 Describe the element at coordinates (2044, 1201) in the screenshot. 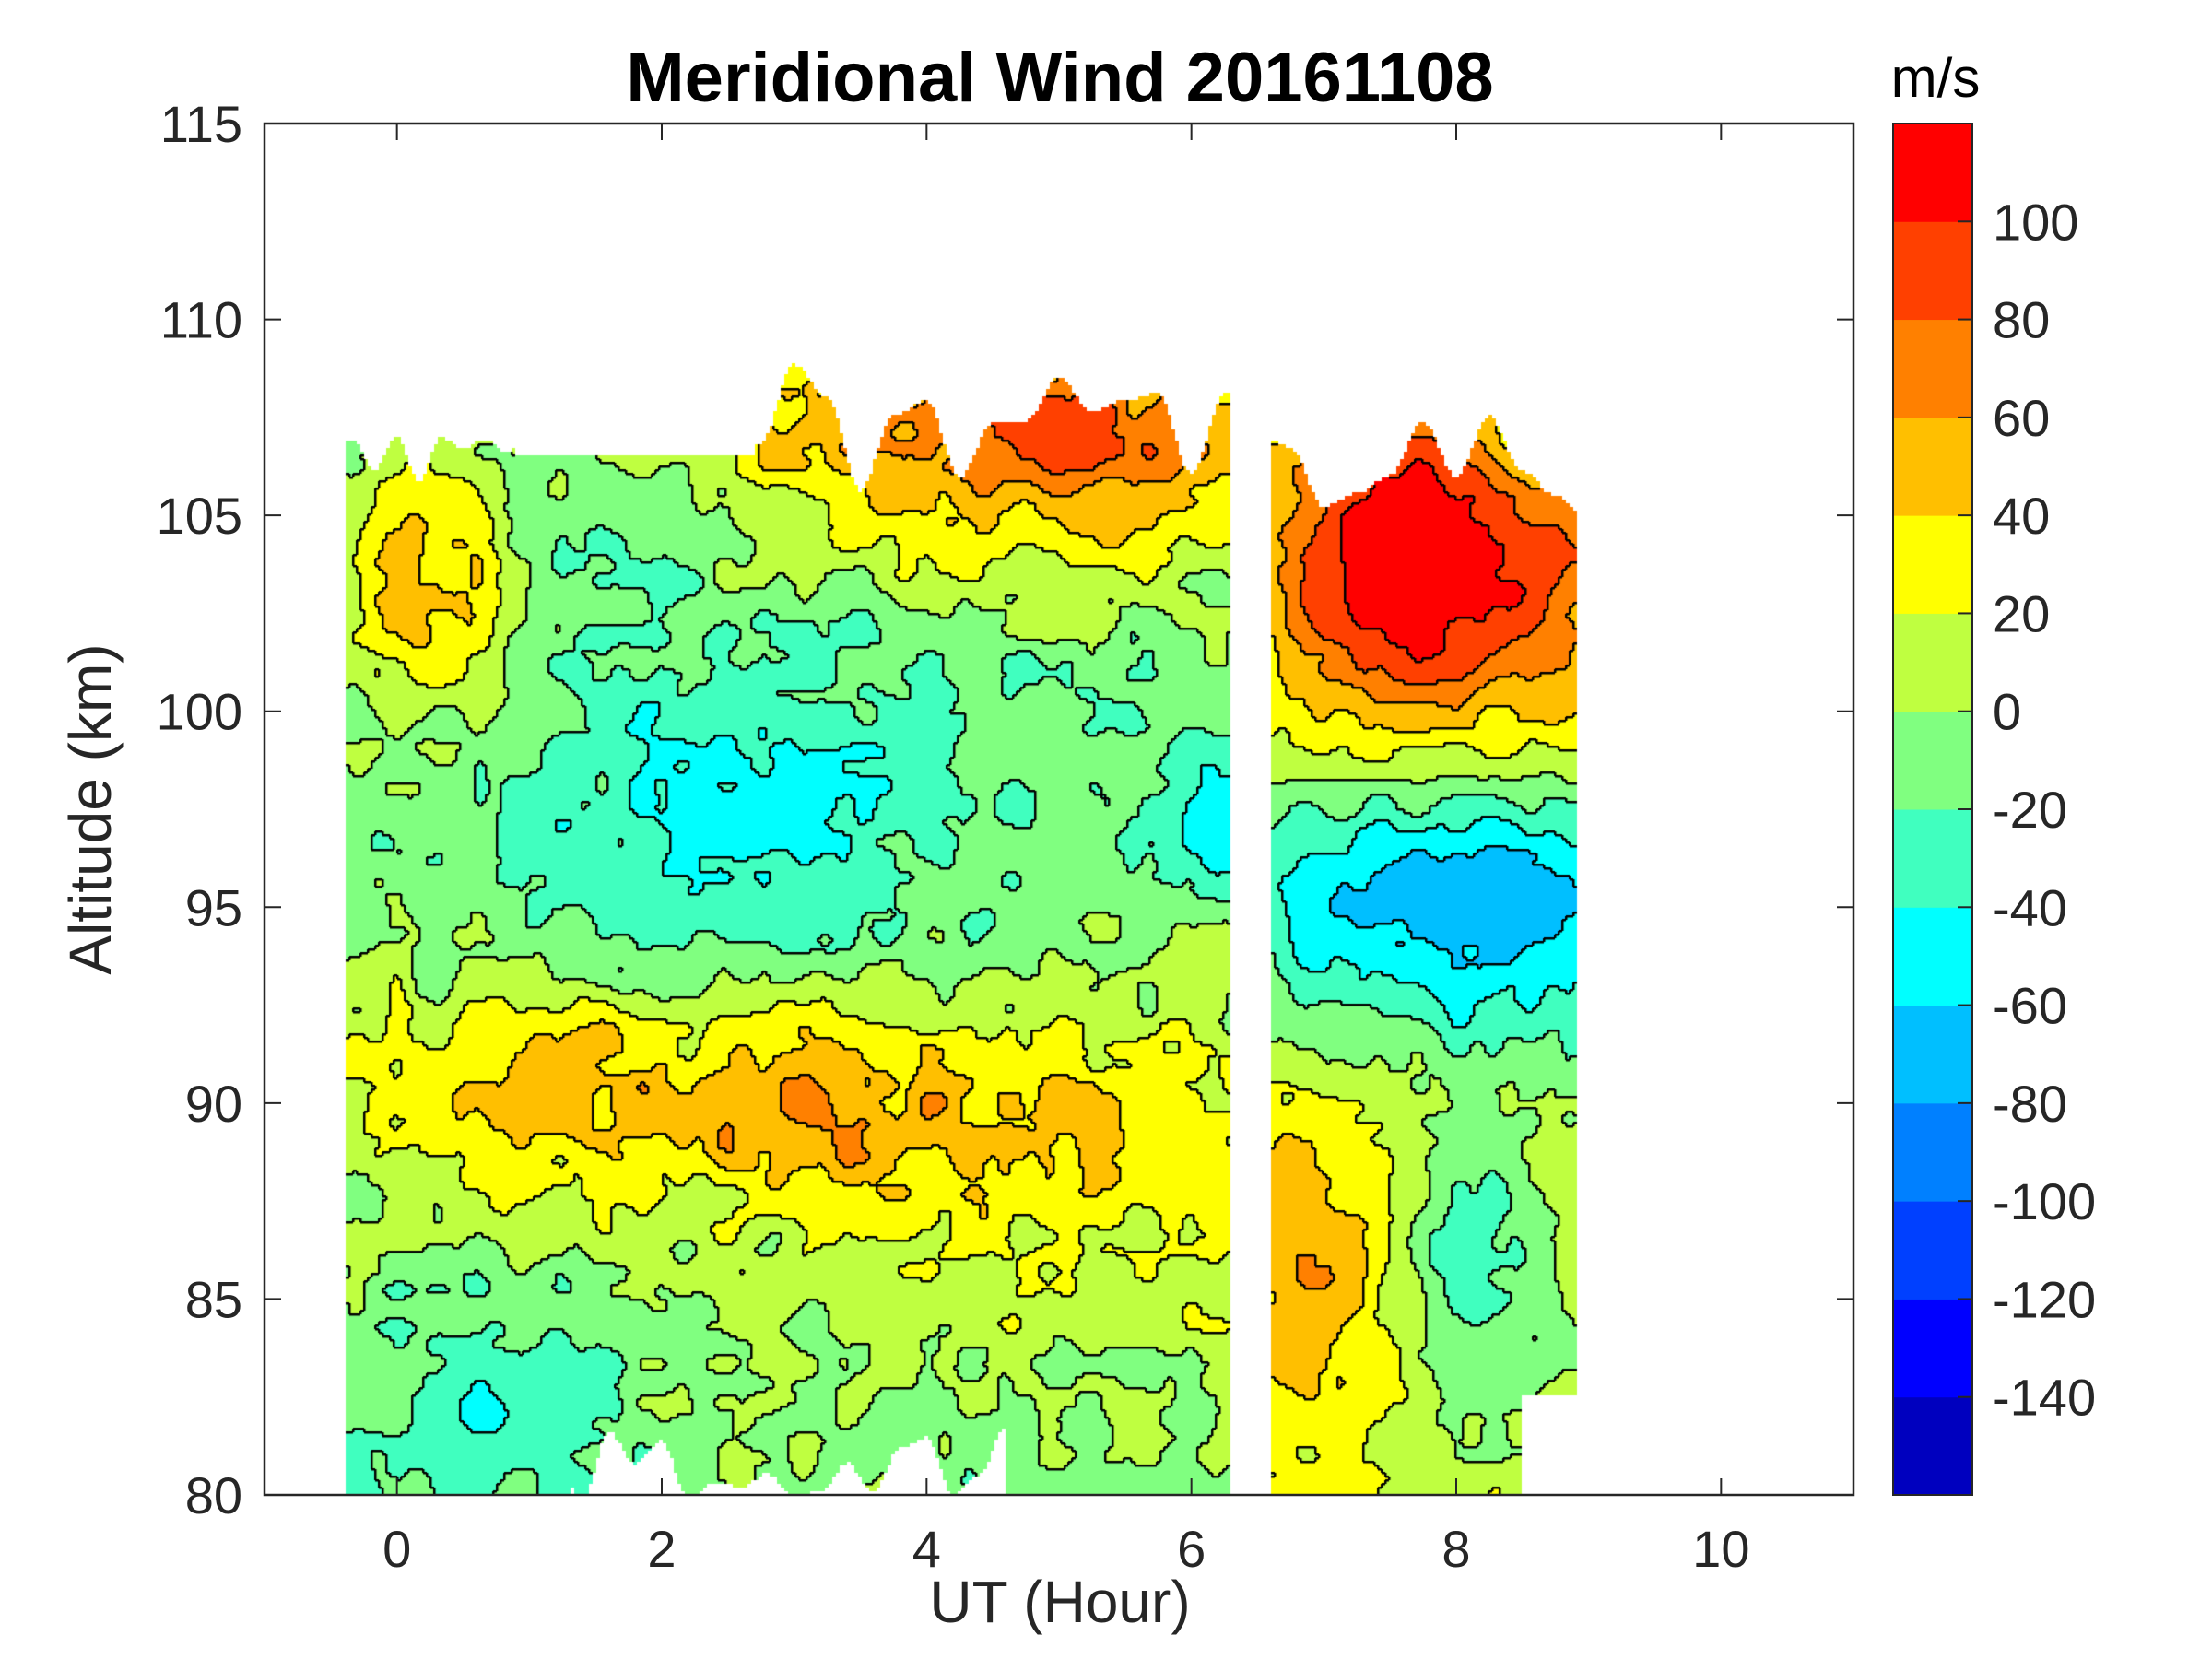

I see `colorbar-tick-label: -100` at that location.